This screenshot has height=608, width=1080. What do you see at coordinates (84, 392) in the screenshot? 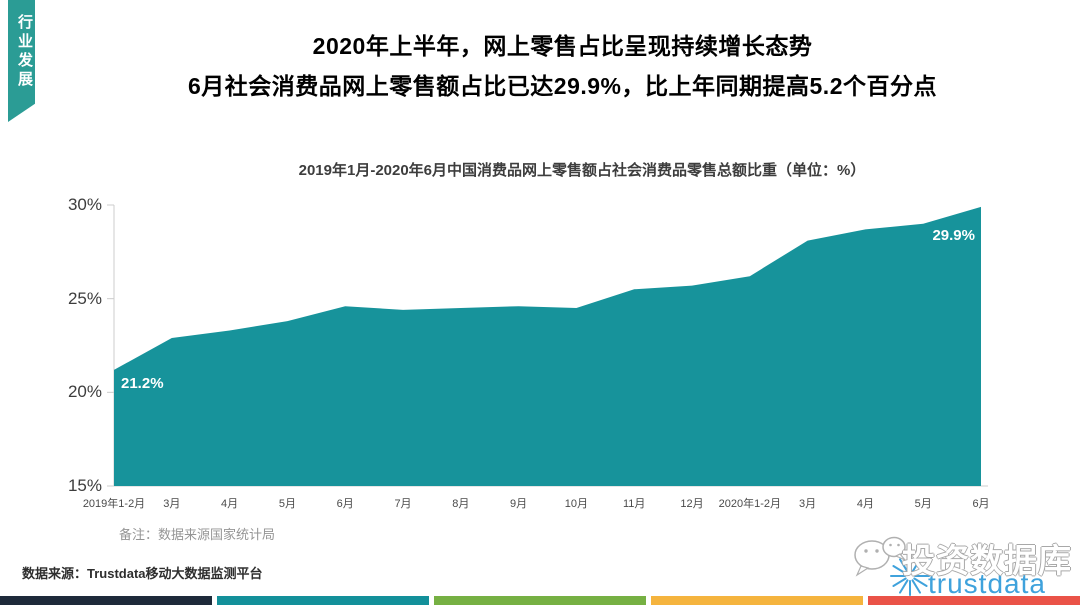
I see `y-axis-tick-label: 20%` at bounding box center [84, 392].